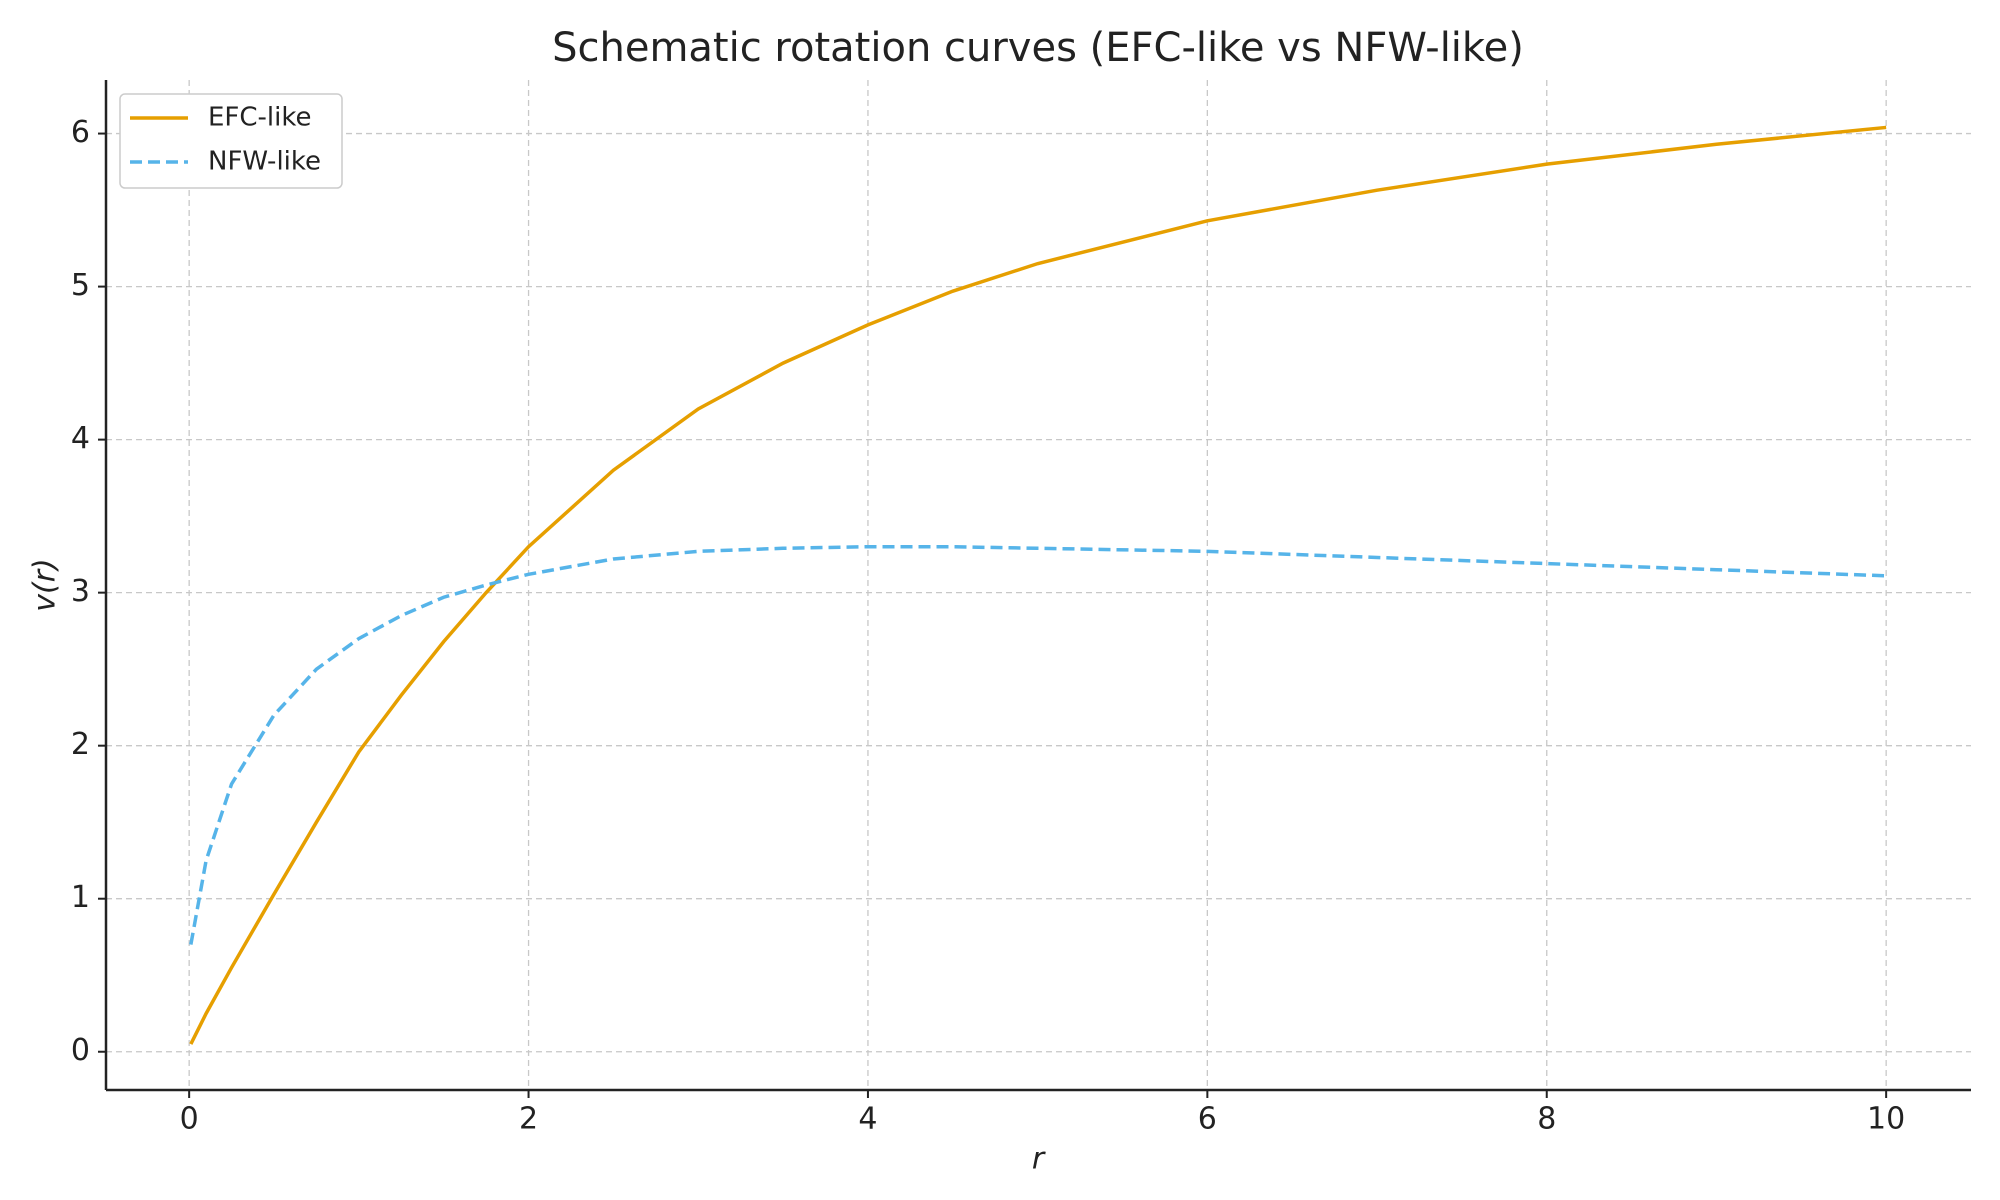 This screenshot has height=1200, width=2000. I want to click on legend-label: EFC-like, so click(260, 118).